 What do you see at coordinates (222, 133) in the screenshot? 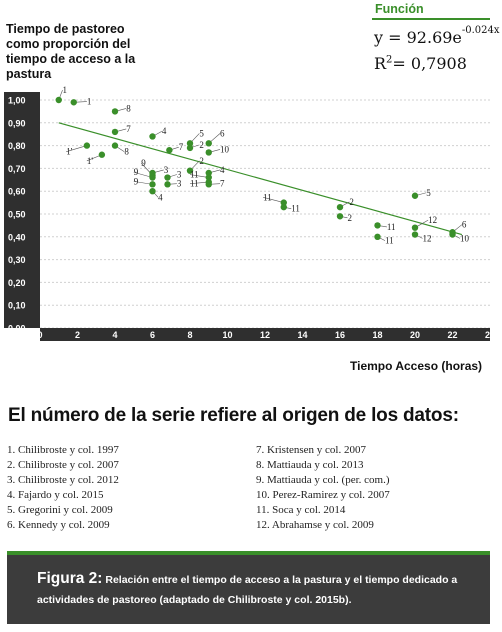
I see `point-label: 6` at bounding box center [222, 133].